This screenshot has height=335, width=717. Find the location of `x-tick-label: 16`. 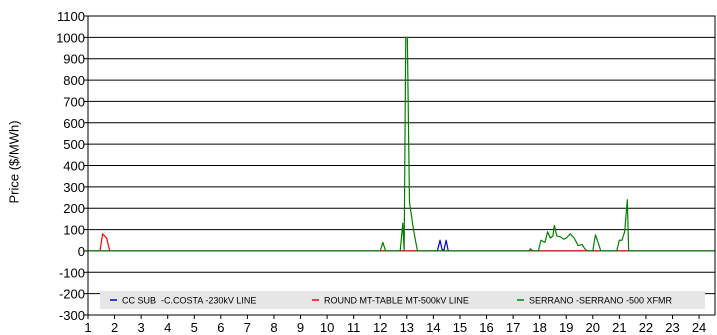

x-tick-label: 16 is located at coordinates (486, 327).